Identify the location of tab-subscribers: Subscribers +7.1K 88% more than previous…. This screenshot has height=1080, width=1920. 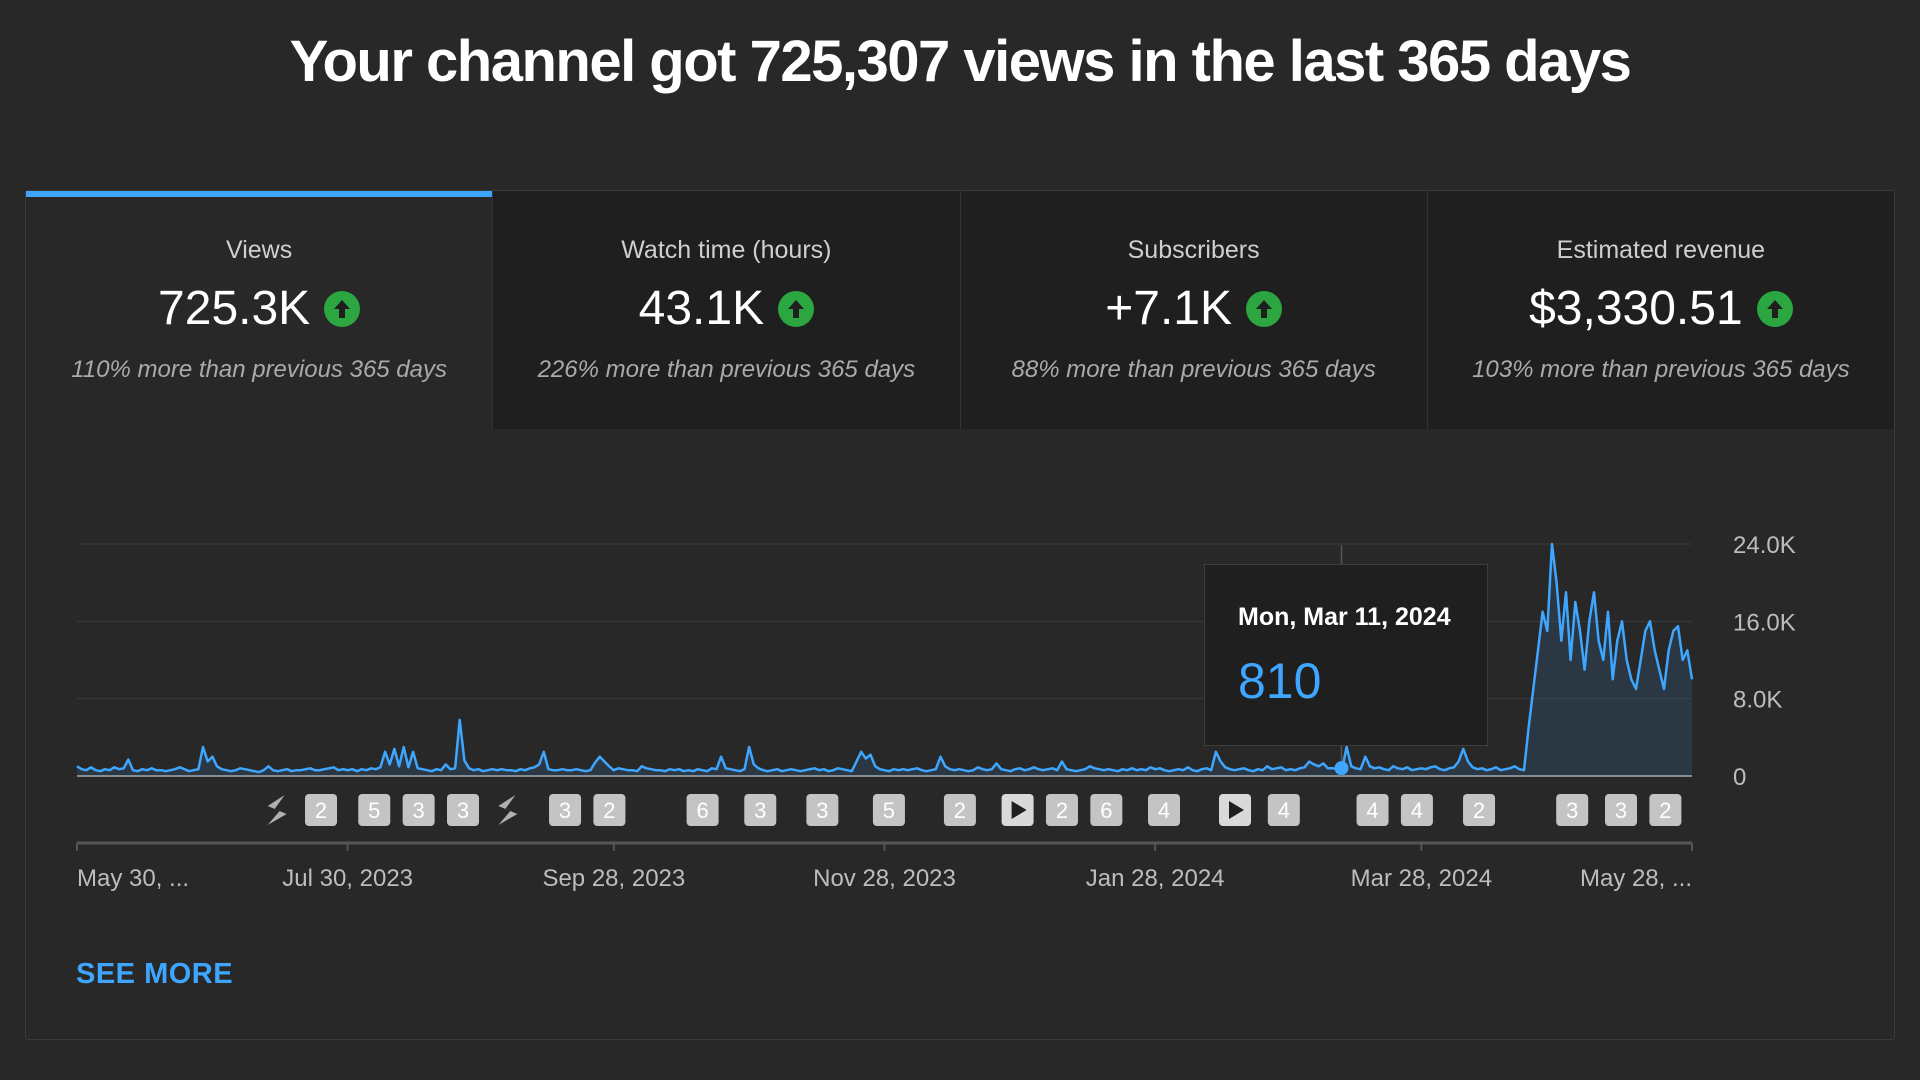
(1194, 310).